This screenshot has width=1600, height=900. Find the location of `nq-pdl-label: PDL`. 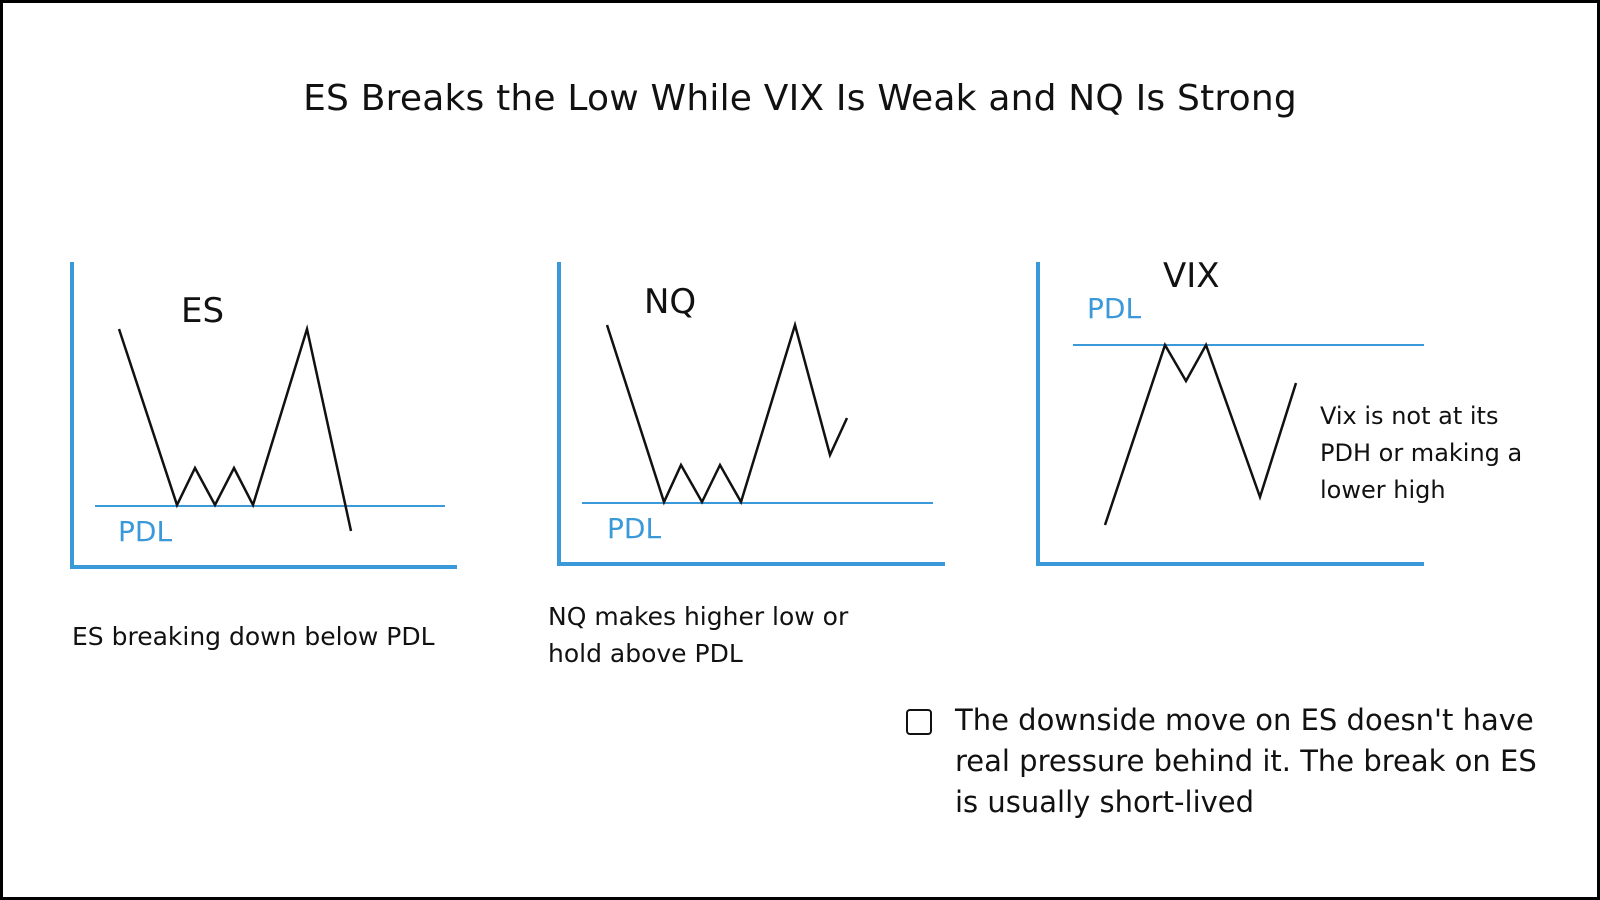

nq-pdl-label: PDL is located at coordinates (634, 528).